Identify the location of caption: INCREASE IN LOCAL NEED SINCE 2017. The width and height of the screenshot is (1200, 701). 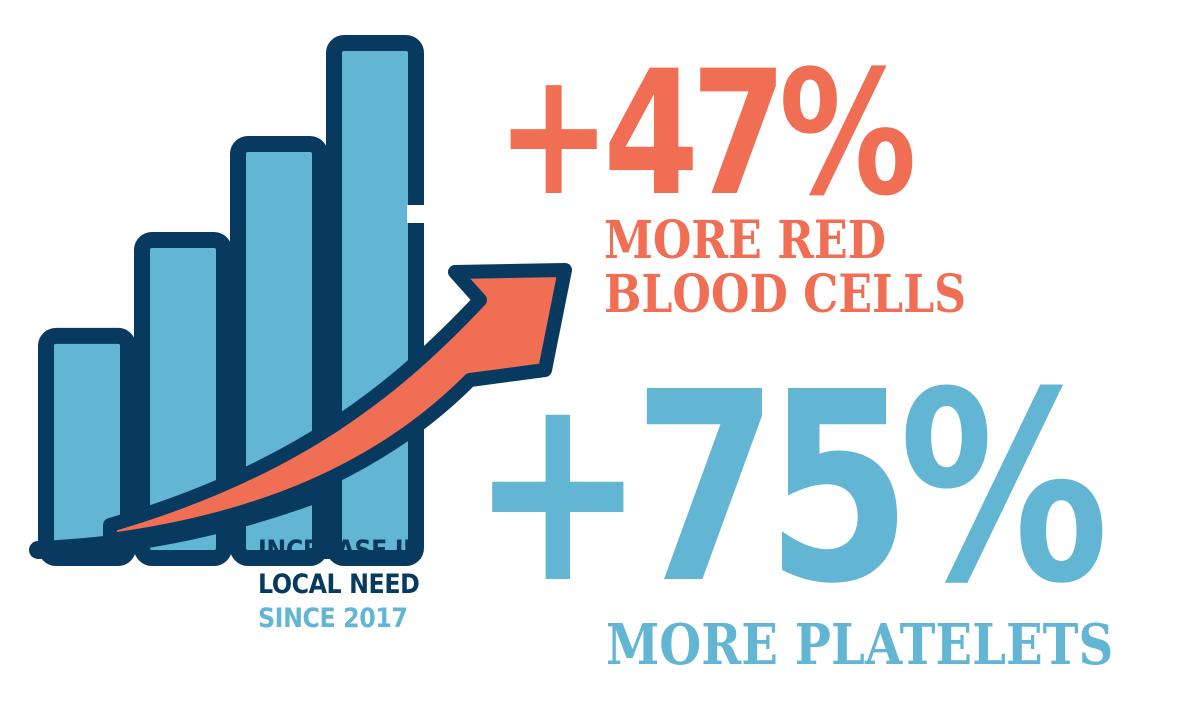
(359, 585).